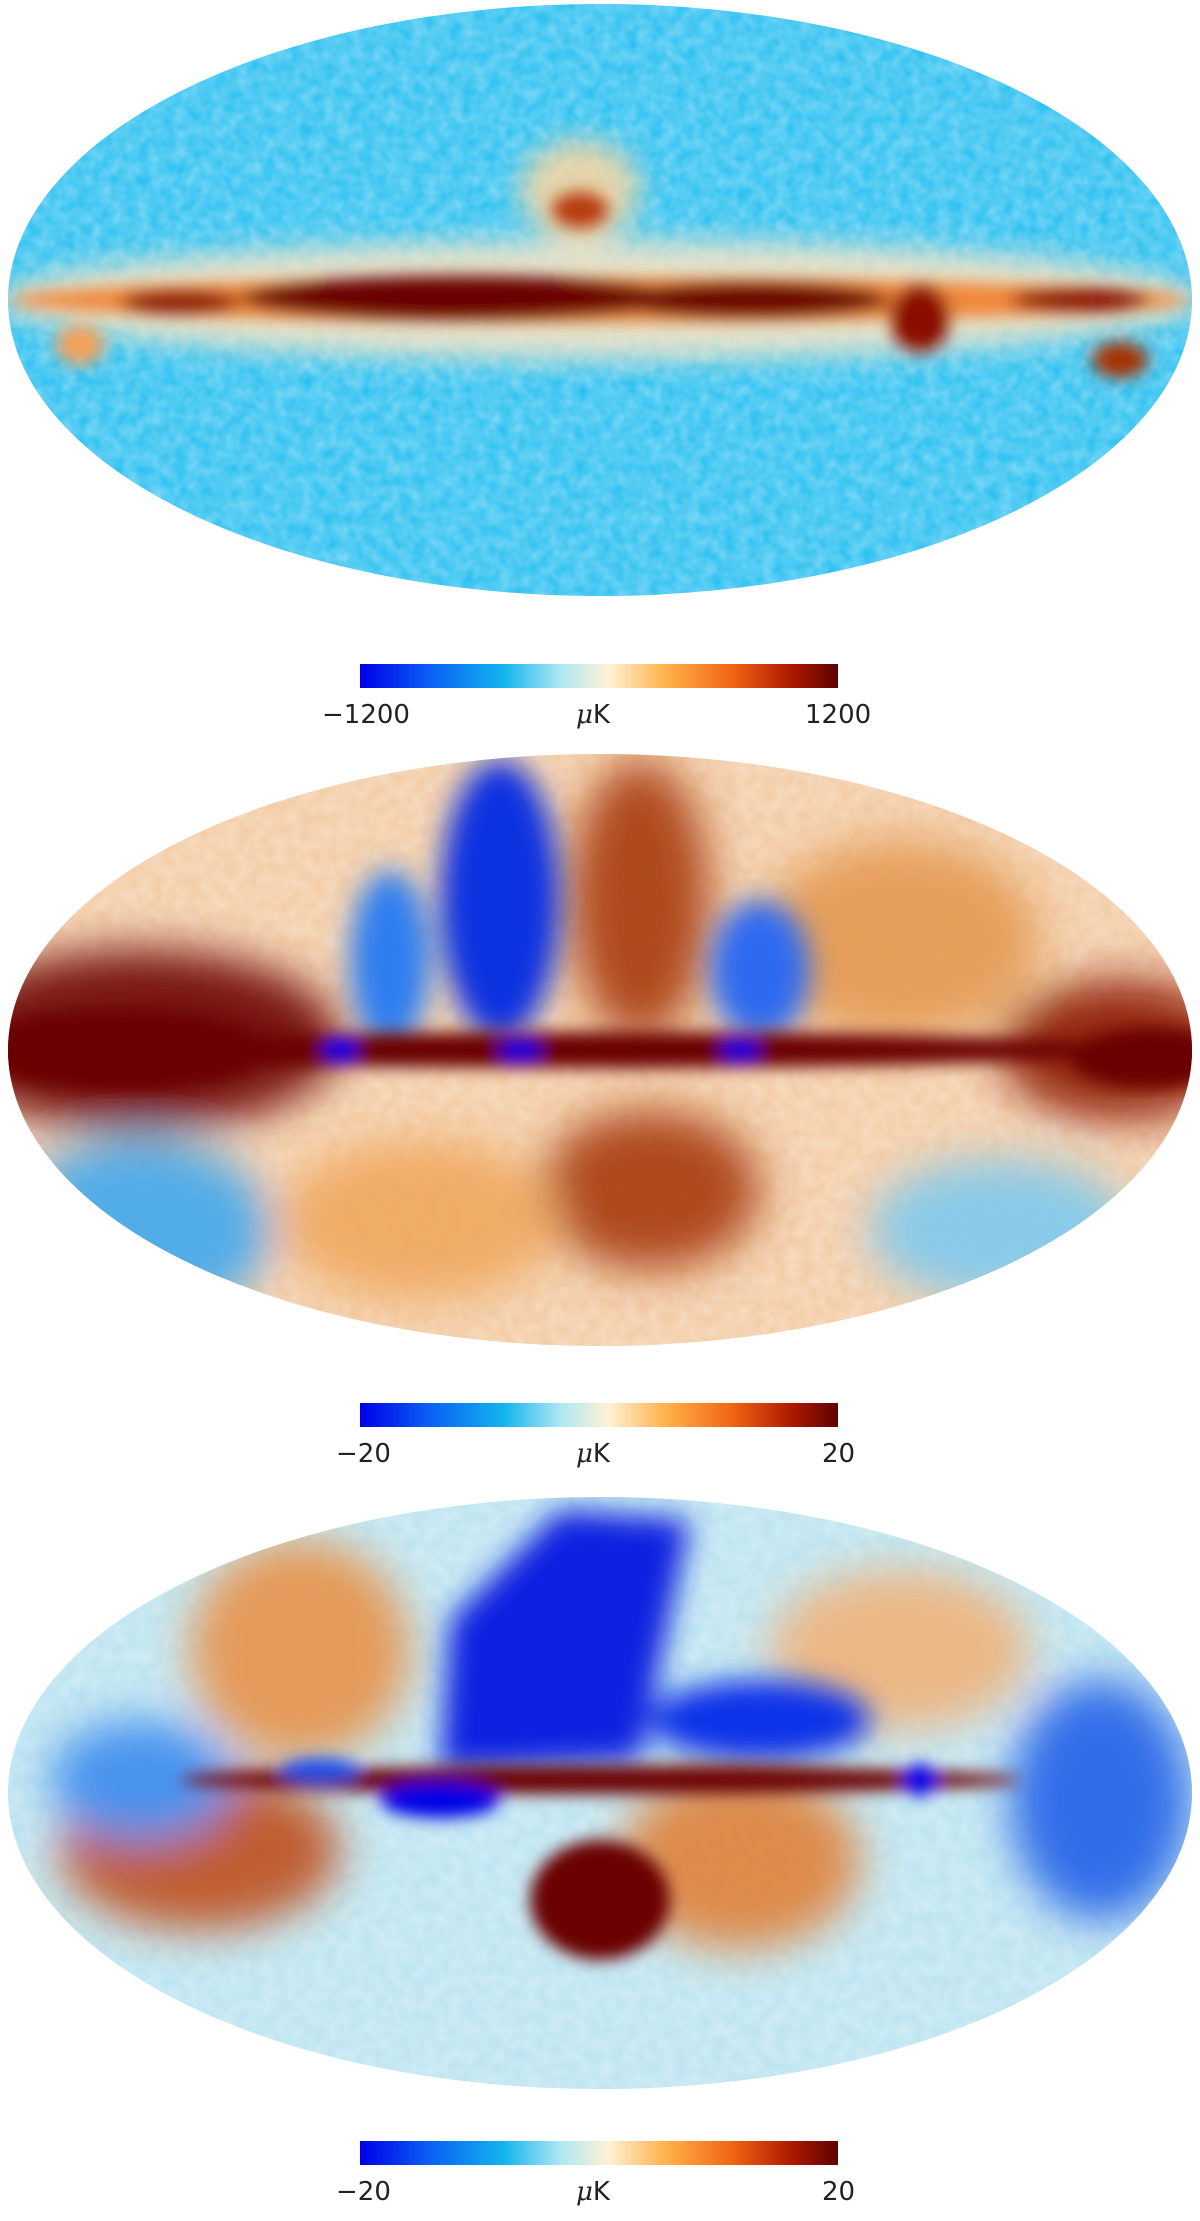 This screenshot has height=2221, width=1200. I want to click on temperature-colorbar: −1200 μK 1200, so click(600, 704).